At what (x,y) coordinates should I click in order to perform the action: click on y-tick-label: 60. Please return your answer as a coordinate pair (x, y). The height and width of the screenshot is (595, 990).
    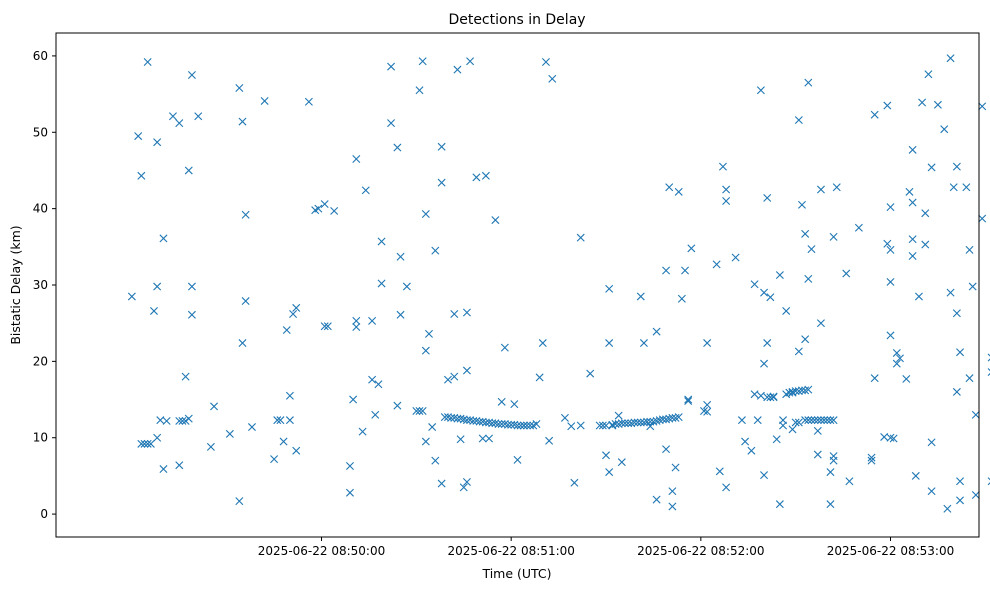
    Looking at the image, I should click on (40, 56).